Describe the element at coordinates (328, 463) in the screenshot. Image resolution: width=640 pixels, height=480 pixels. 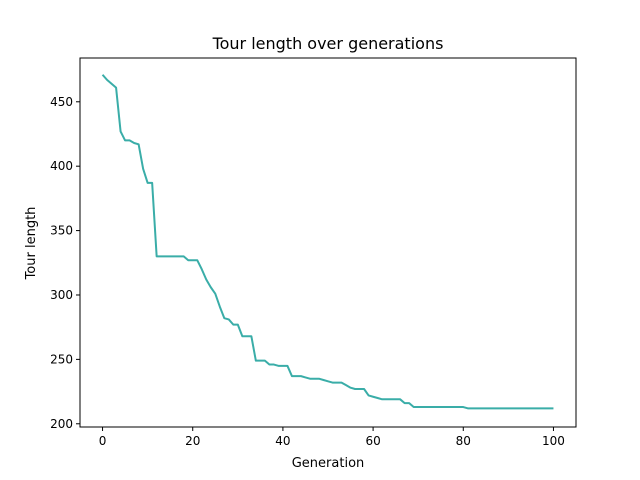
I see `x-axis-label: Generation` at that location.